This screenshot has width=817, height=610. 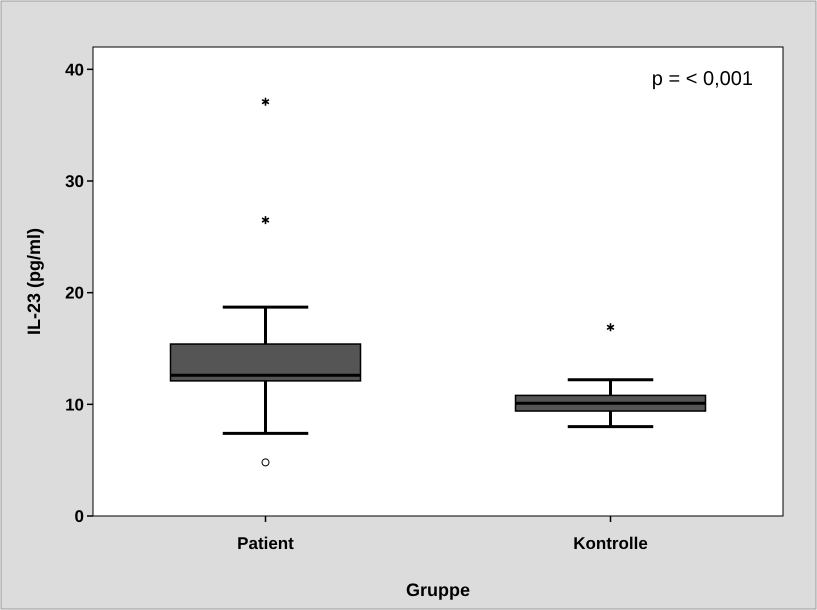 What do you see at coordinates (74, 181) in the screenshot?
I see `y-tick-label: 30` at bounding box center [74, 181].